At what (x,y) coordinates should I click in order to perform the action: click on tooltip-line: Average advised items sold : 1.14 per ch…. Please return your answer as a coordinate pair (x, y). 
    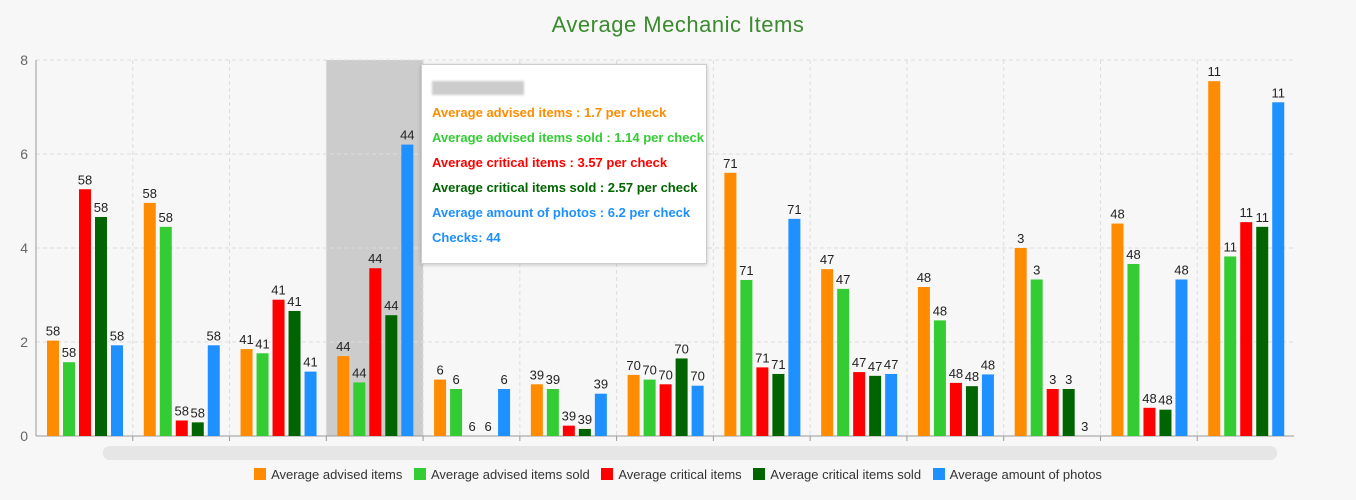
    Looking at the image, I should click on (568, 137).